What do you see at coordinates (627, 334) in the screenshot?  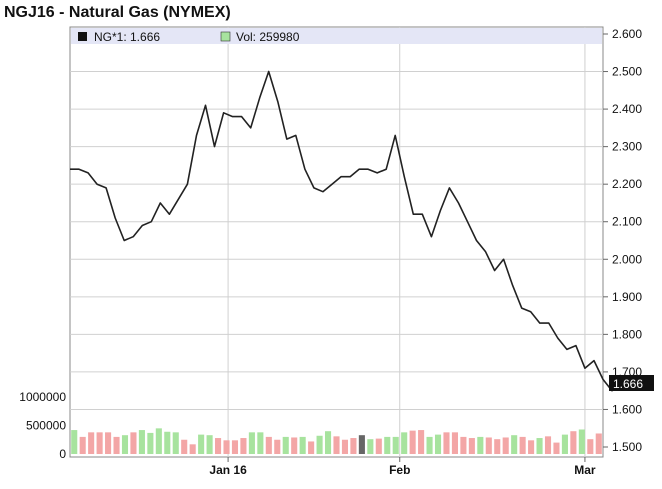 I see `price-tick-label: 1.800` at bounding box center [627, 334].